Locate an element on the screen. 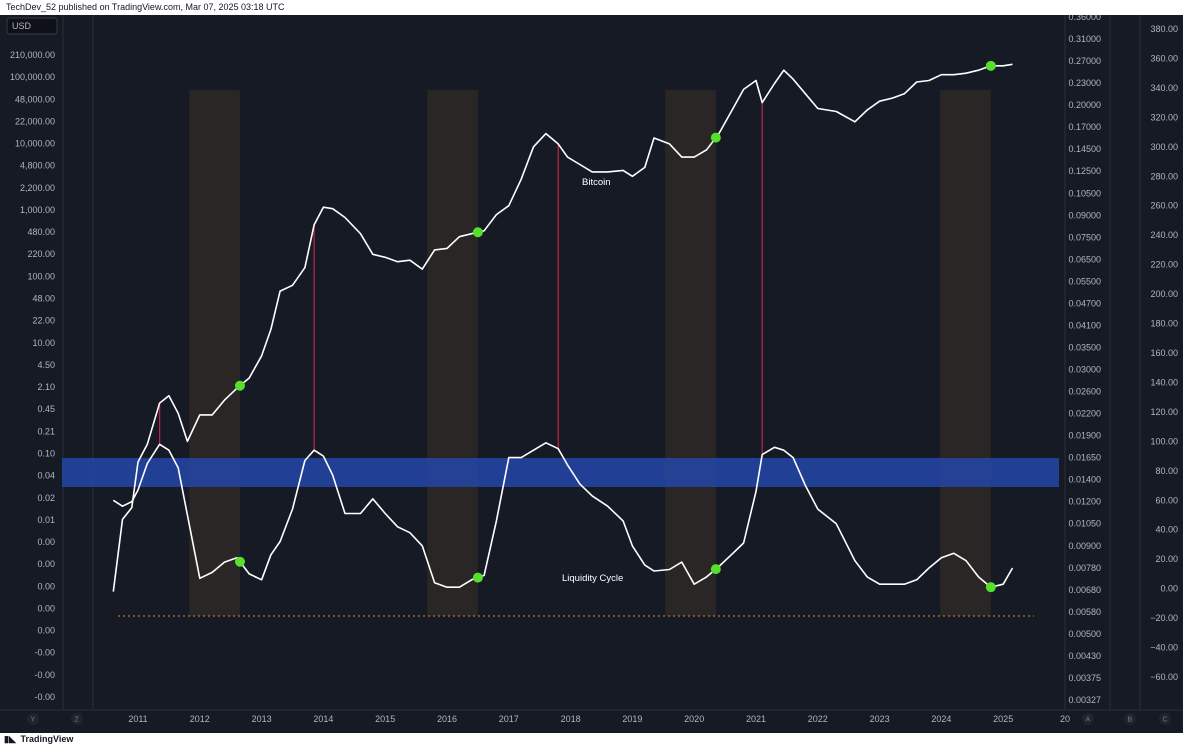 This screenshot has height=745, width=1183. right-tick-label: 100.00 is located at coordinates (1164, 441).